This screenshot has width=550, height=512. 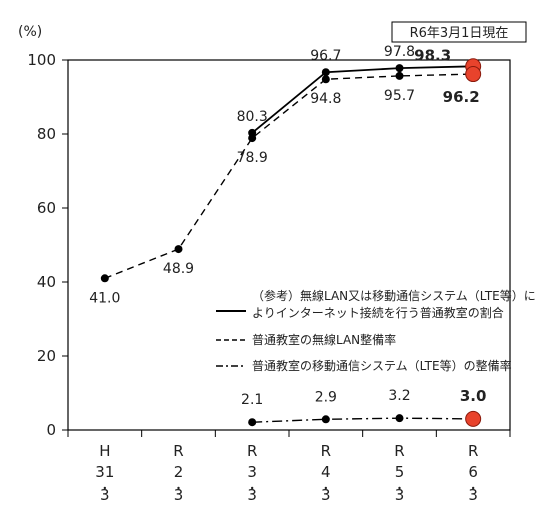 What do you see at coordinates (289, 467) in the screenshot?
I see `x-axis: H 31 3 R 2 3 R 3 3 R 4 3 R 5 3 R 6 3` at bounding box center [289, 467].